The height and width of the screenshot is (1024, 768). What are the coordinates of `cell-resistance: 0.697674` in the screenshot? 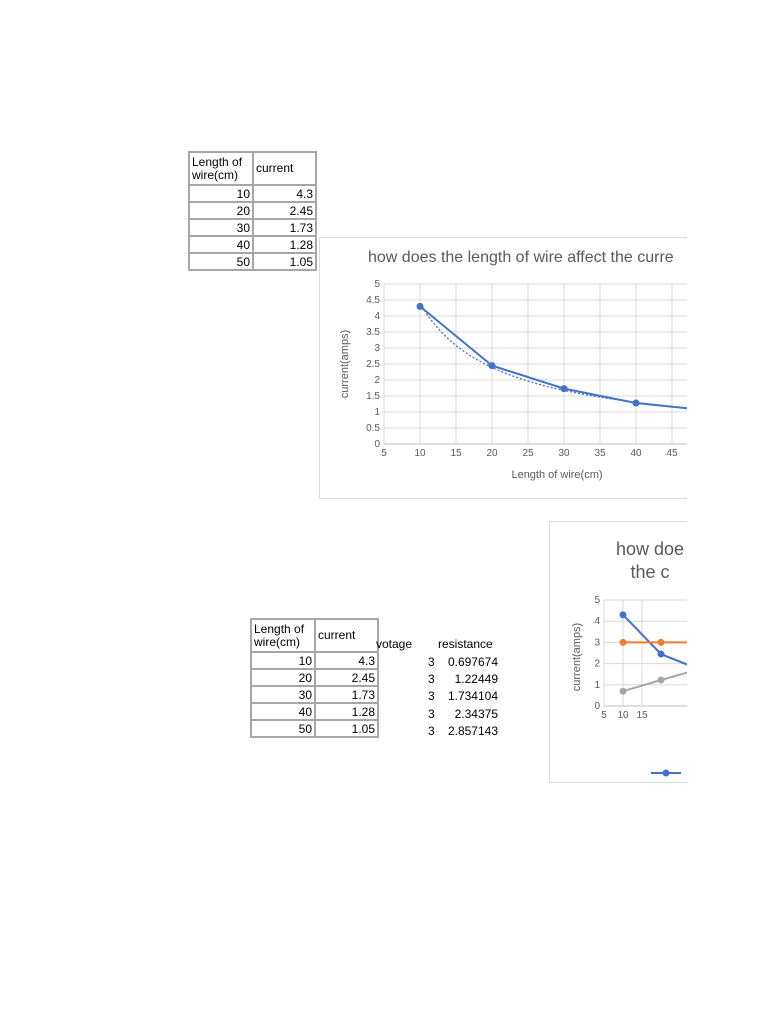 It's located at (472, 662).